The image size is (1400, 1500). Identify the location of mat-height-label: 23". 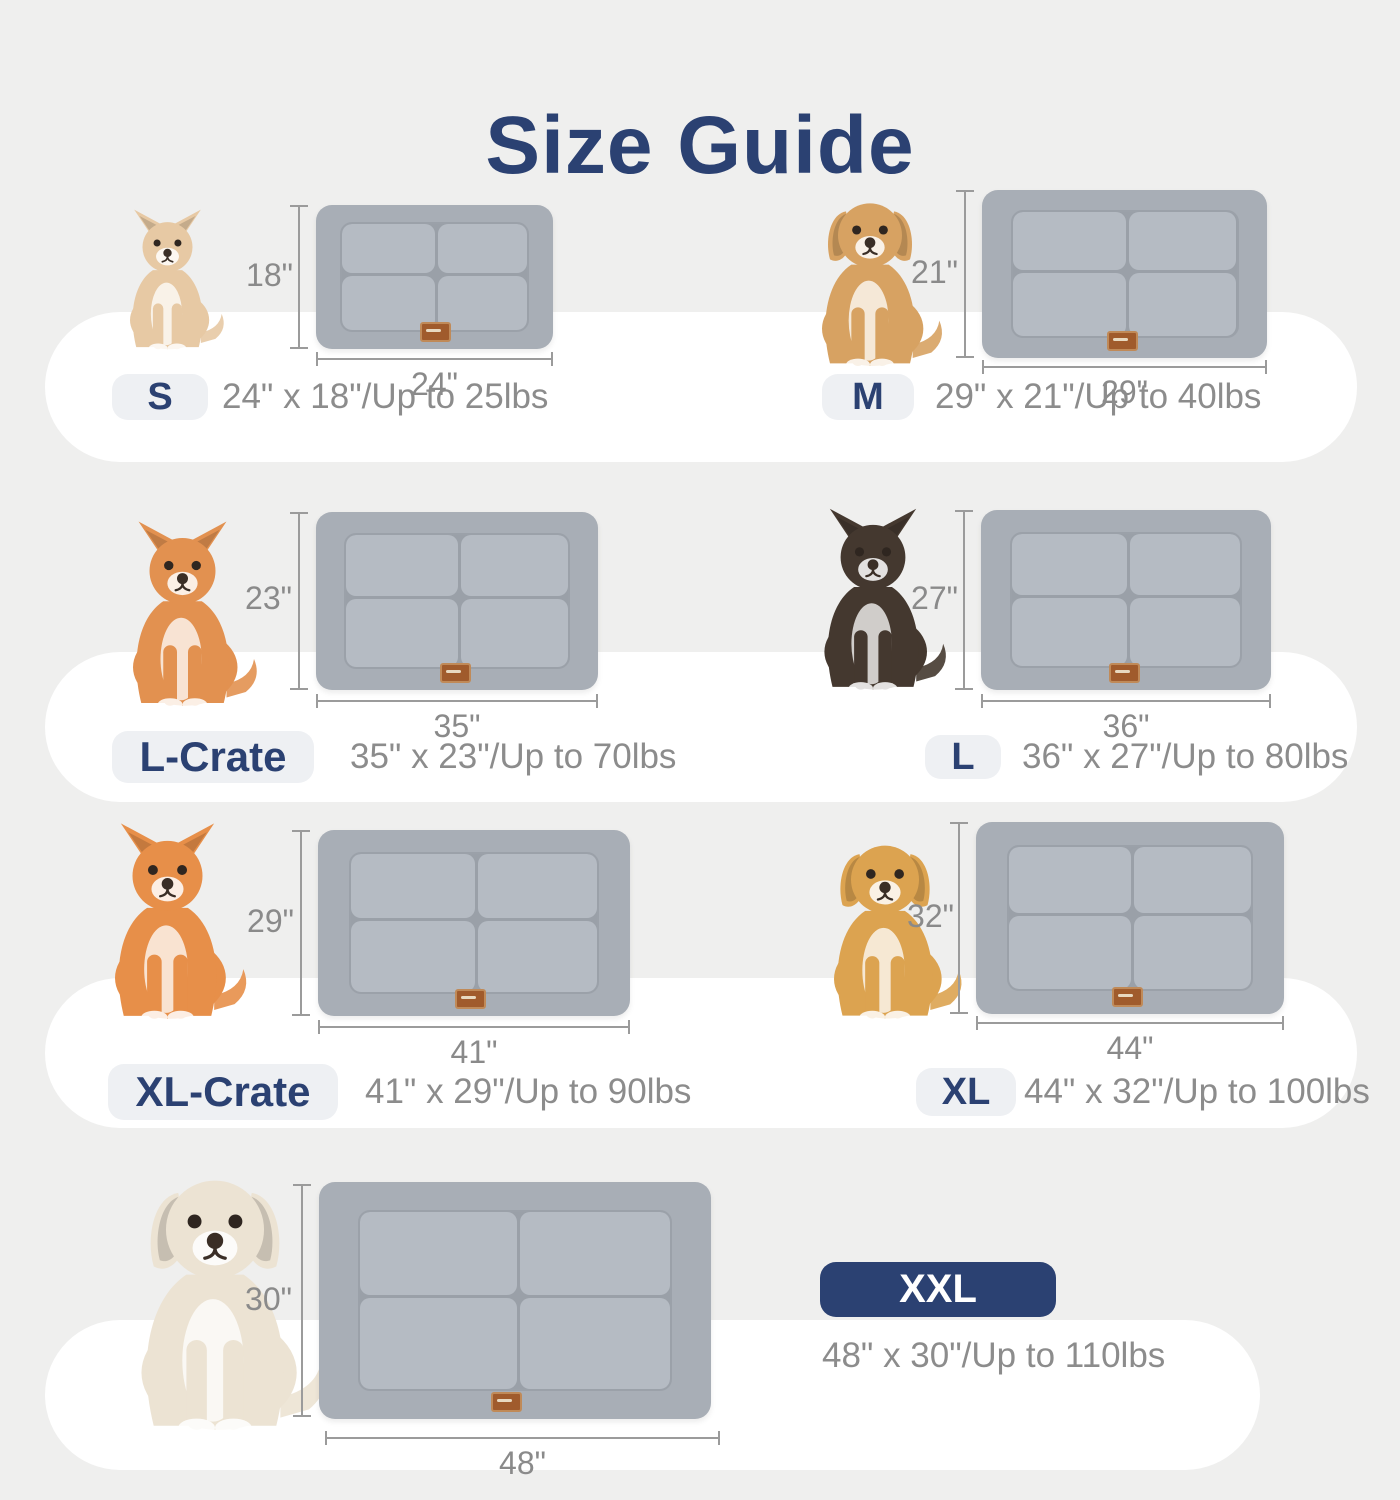
(268, 598).